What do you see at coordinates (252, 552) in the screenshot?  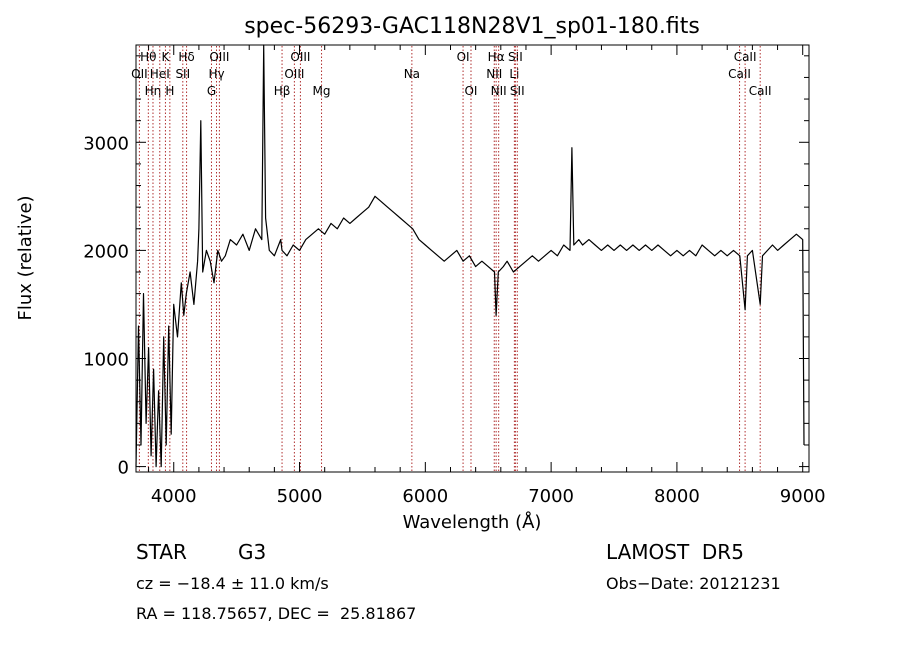 I see `object-subclass: G3` at bounding box center [252, 552].